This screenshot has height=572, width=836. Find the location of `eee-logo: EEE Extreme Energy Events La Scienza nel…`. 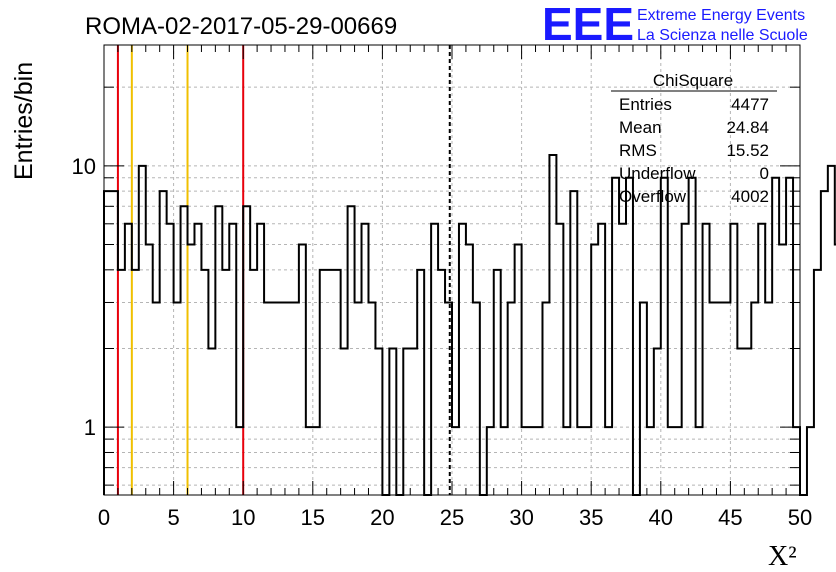

eee-logo: EEE Extreme Energy Events La Scienza nel… is located at coordinates (675, 25).